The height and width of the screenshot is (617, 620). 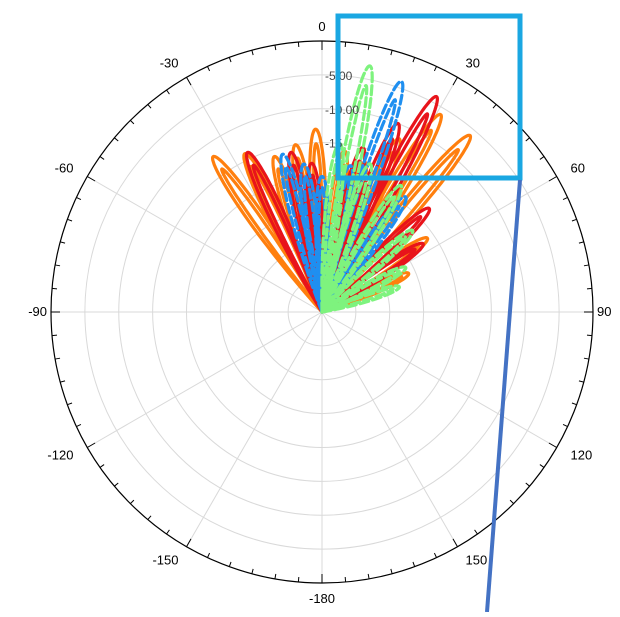 What do you see at coordinates (477, 560) in the screenshot?
I see `angle-tick-label: 150` at bounding box center [477, 560].